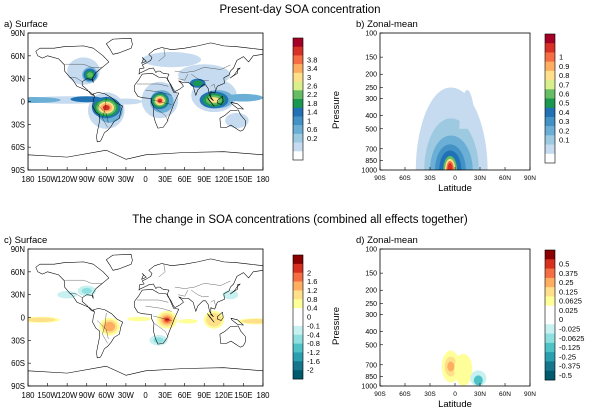 The height and width of the screenshot is (411, 600). Describe the element at coordinates (263, 395) in the screenshot. I see `x-tick-label: 180` at that location.